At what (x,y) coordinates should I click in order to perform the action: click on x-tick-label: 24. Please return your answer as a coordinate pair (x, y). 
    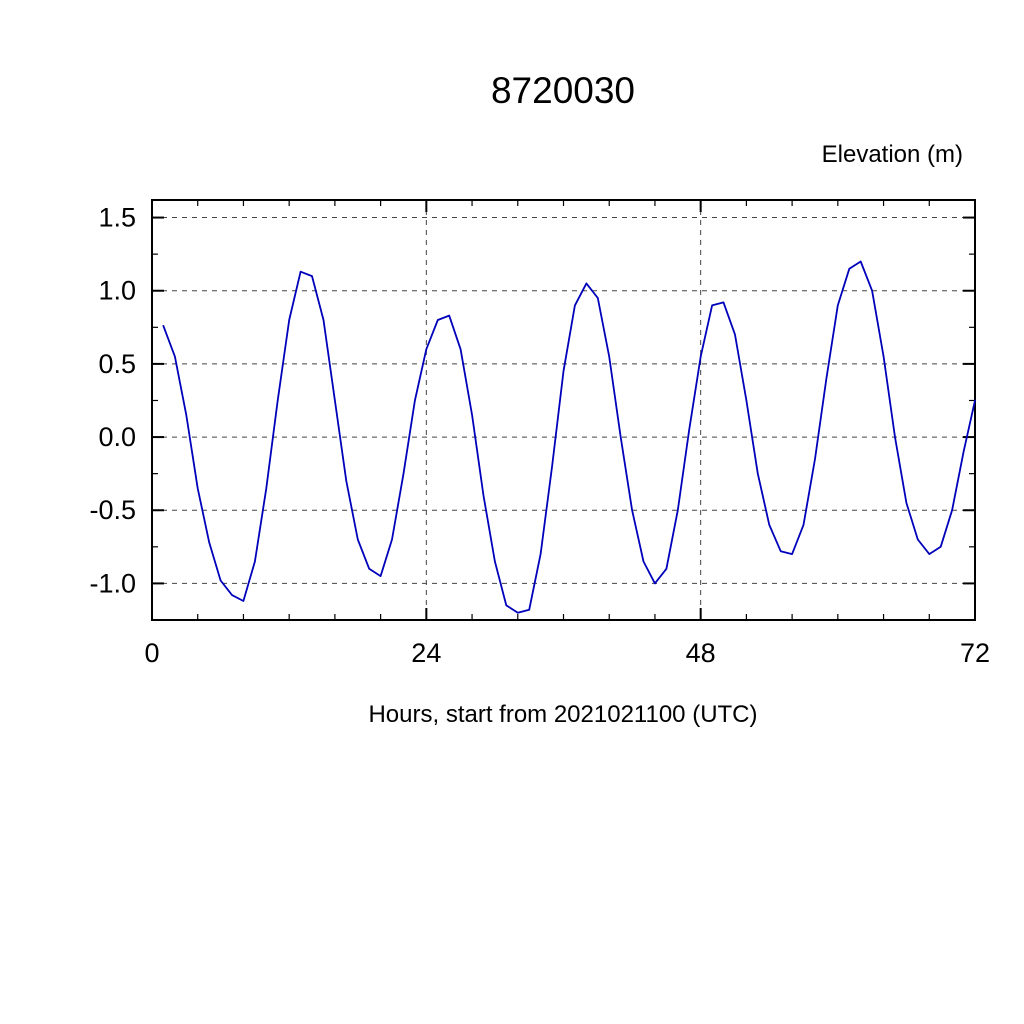
    Looking at the image, I should click on (426, 653).